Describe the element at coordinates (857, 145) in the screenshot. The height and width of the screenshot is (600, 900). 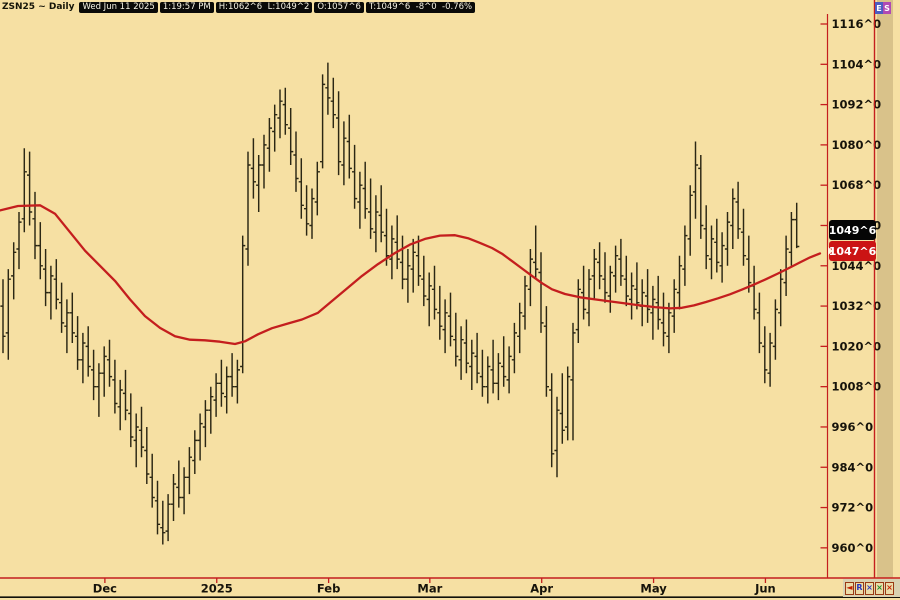
I see `y-axis-label: 1080^0` at that location.